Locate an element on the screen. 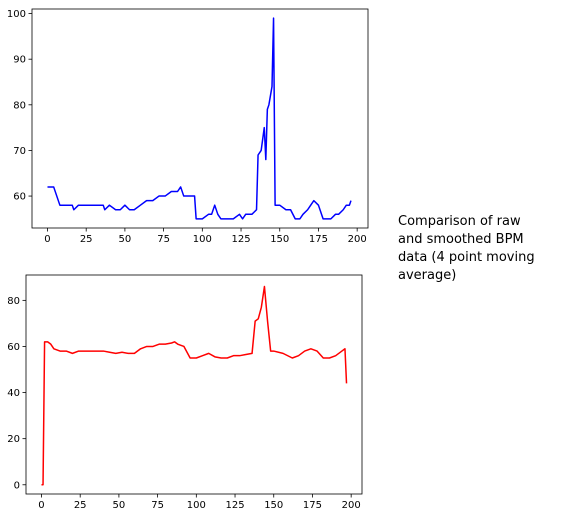  chart-2-x-tick-label: 125 is located at coordinates (234, 505).